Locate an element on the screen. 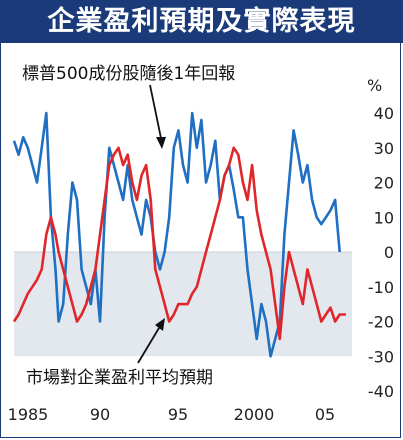 This screenshot has width=403, height=440. x-tick-label: 05 is located at coordinates (325, 414).